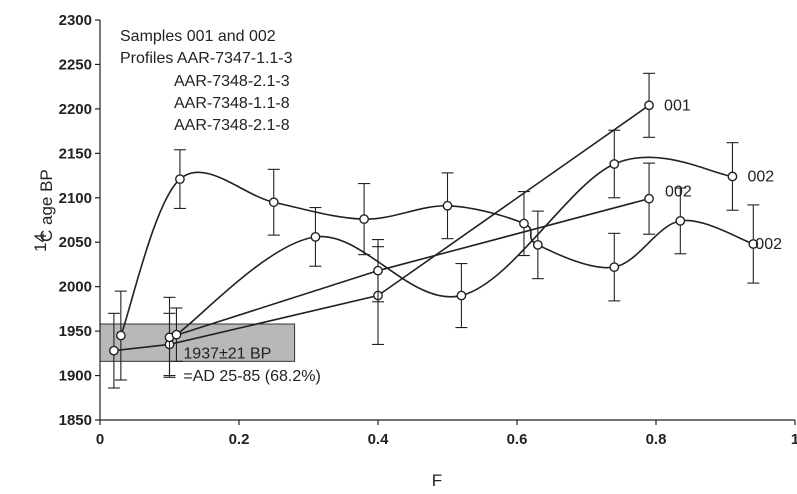 This screenshot has width=797, height=494. What do you see at coordinates (251, 376) in the screenshot?
I see `calibration-sublabel: =AD 25-85 (68.2%)` at bounding box center [251, 376].